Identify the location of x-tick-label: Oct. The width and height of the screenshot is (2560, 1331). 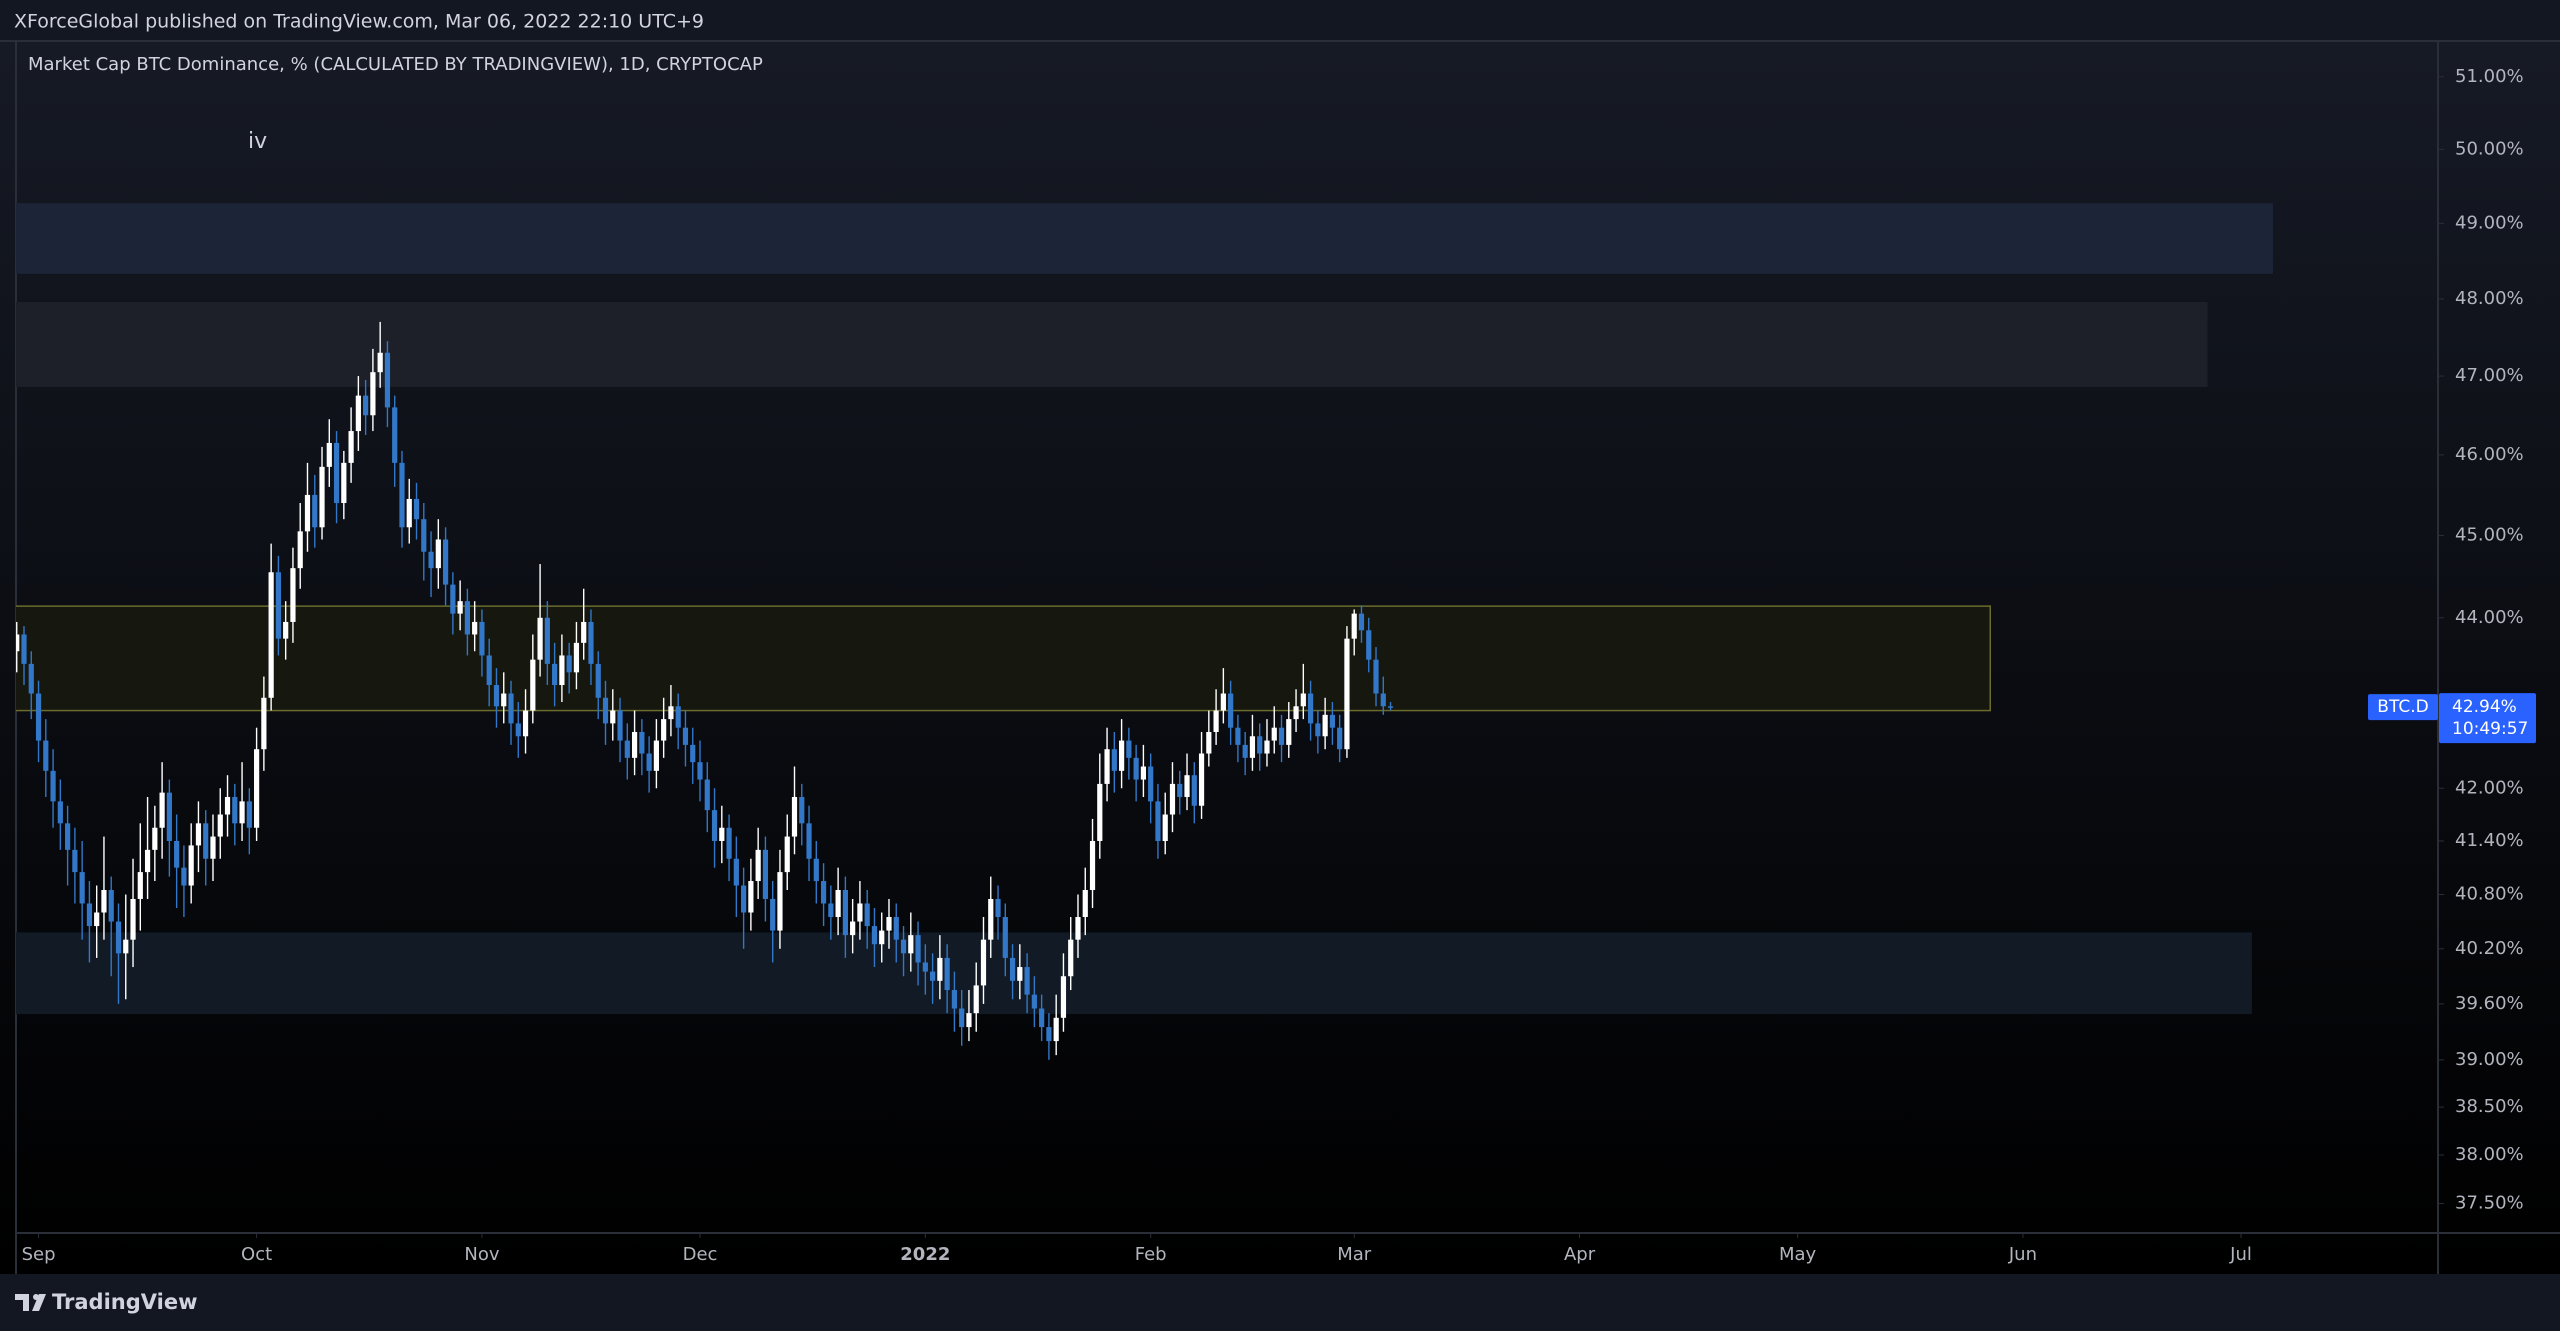
(256, 1254).